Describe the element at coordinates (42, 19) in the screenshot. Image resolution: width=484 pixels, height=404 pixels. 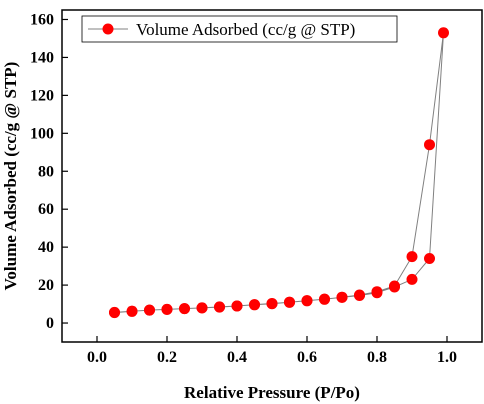
I see `y-tick-label: 160` at that location.